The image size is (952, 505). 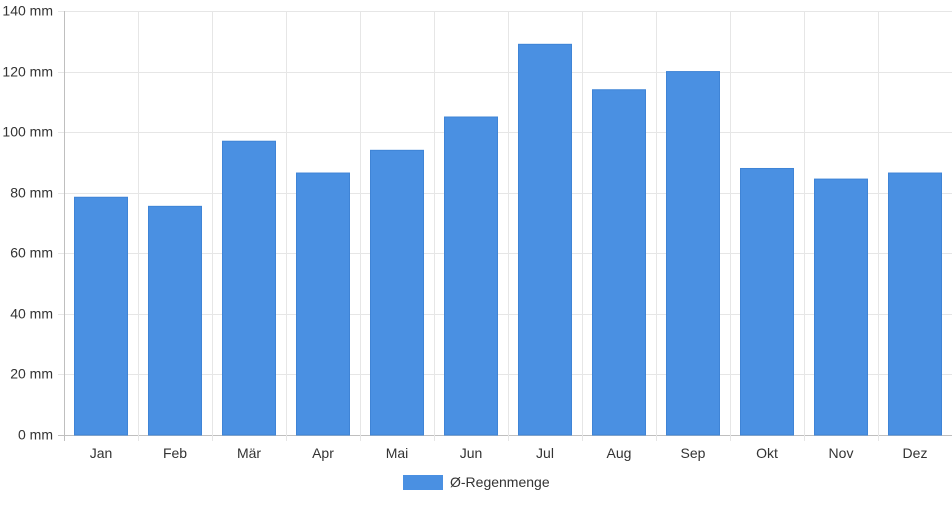 What do you see at coordinates (500, 482) in the screenshot?
I see `legend-label: Ø-Regenmenge` at bounding box center [500, 482].